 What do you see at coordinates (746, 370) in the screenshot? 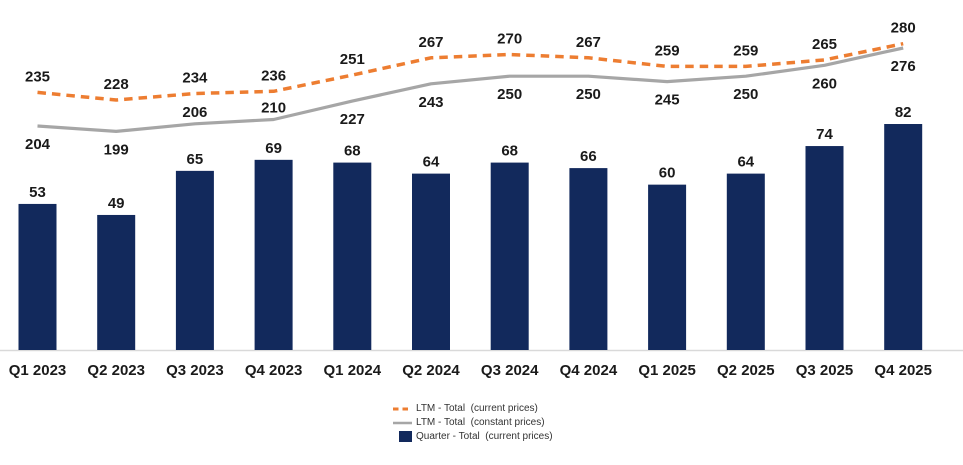
I see `axis-category-label: Q2 2025` at bounding box center [746, 370].